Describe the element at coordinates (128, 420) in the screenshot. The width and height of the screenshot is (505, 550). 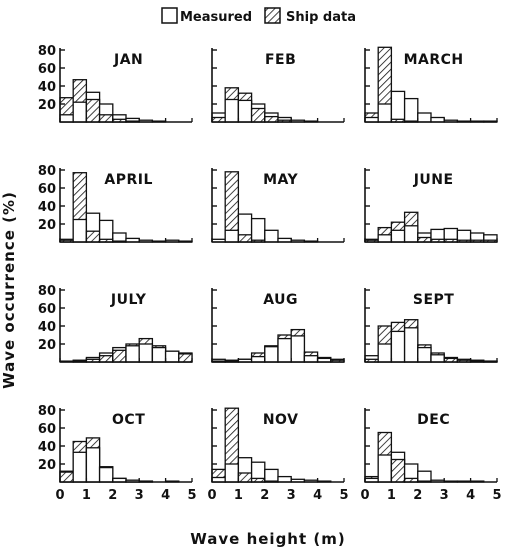
I see `month-label-oct: OCT` at that location.